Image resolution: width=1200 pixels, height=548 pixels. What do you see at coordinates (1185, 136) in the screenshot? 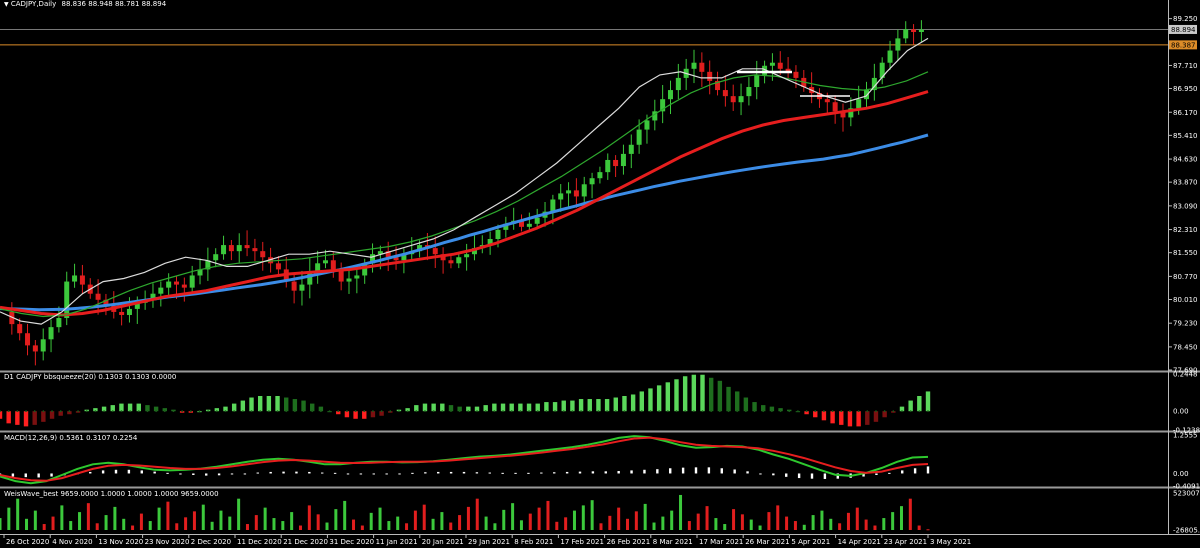
I see `price-tick-label: 85.410` at bounding box center [1185, 136].